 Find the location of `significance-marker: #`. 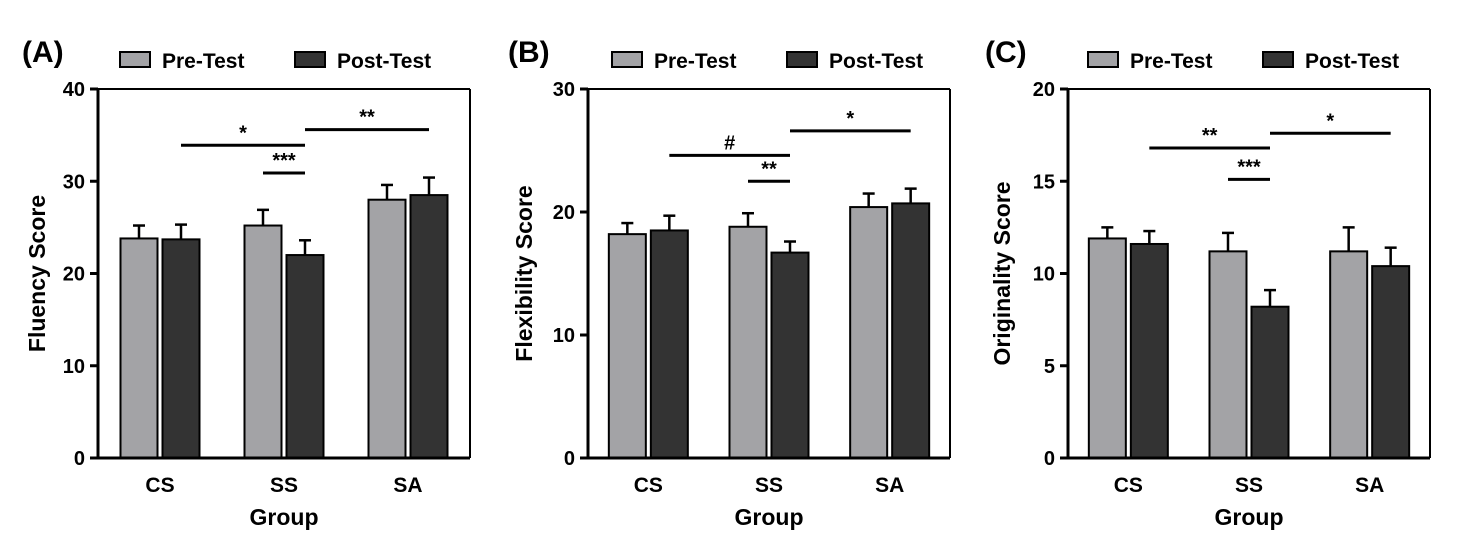

significance-marker: # is located at coordinates (729, 143).